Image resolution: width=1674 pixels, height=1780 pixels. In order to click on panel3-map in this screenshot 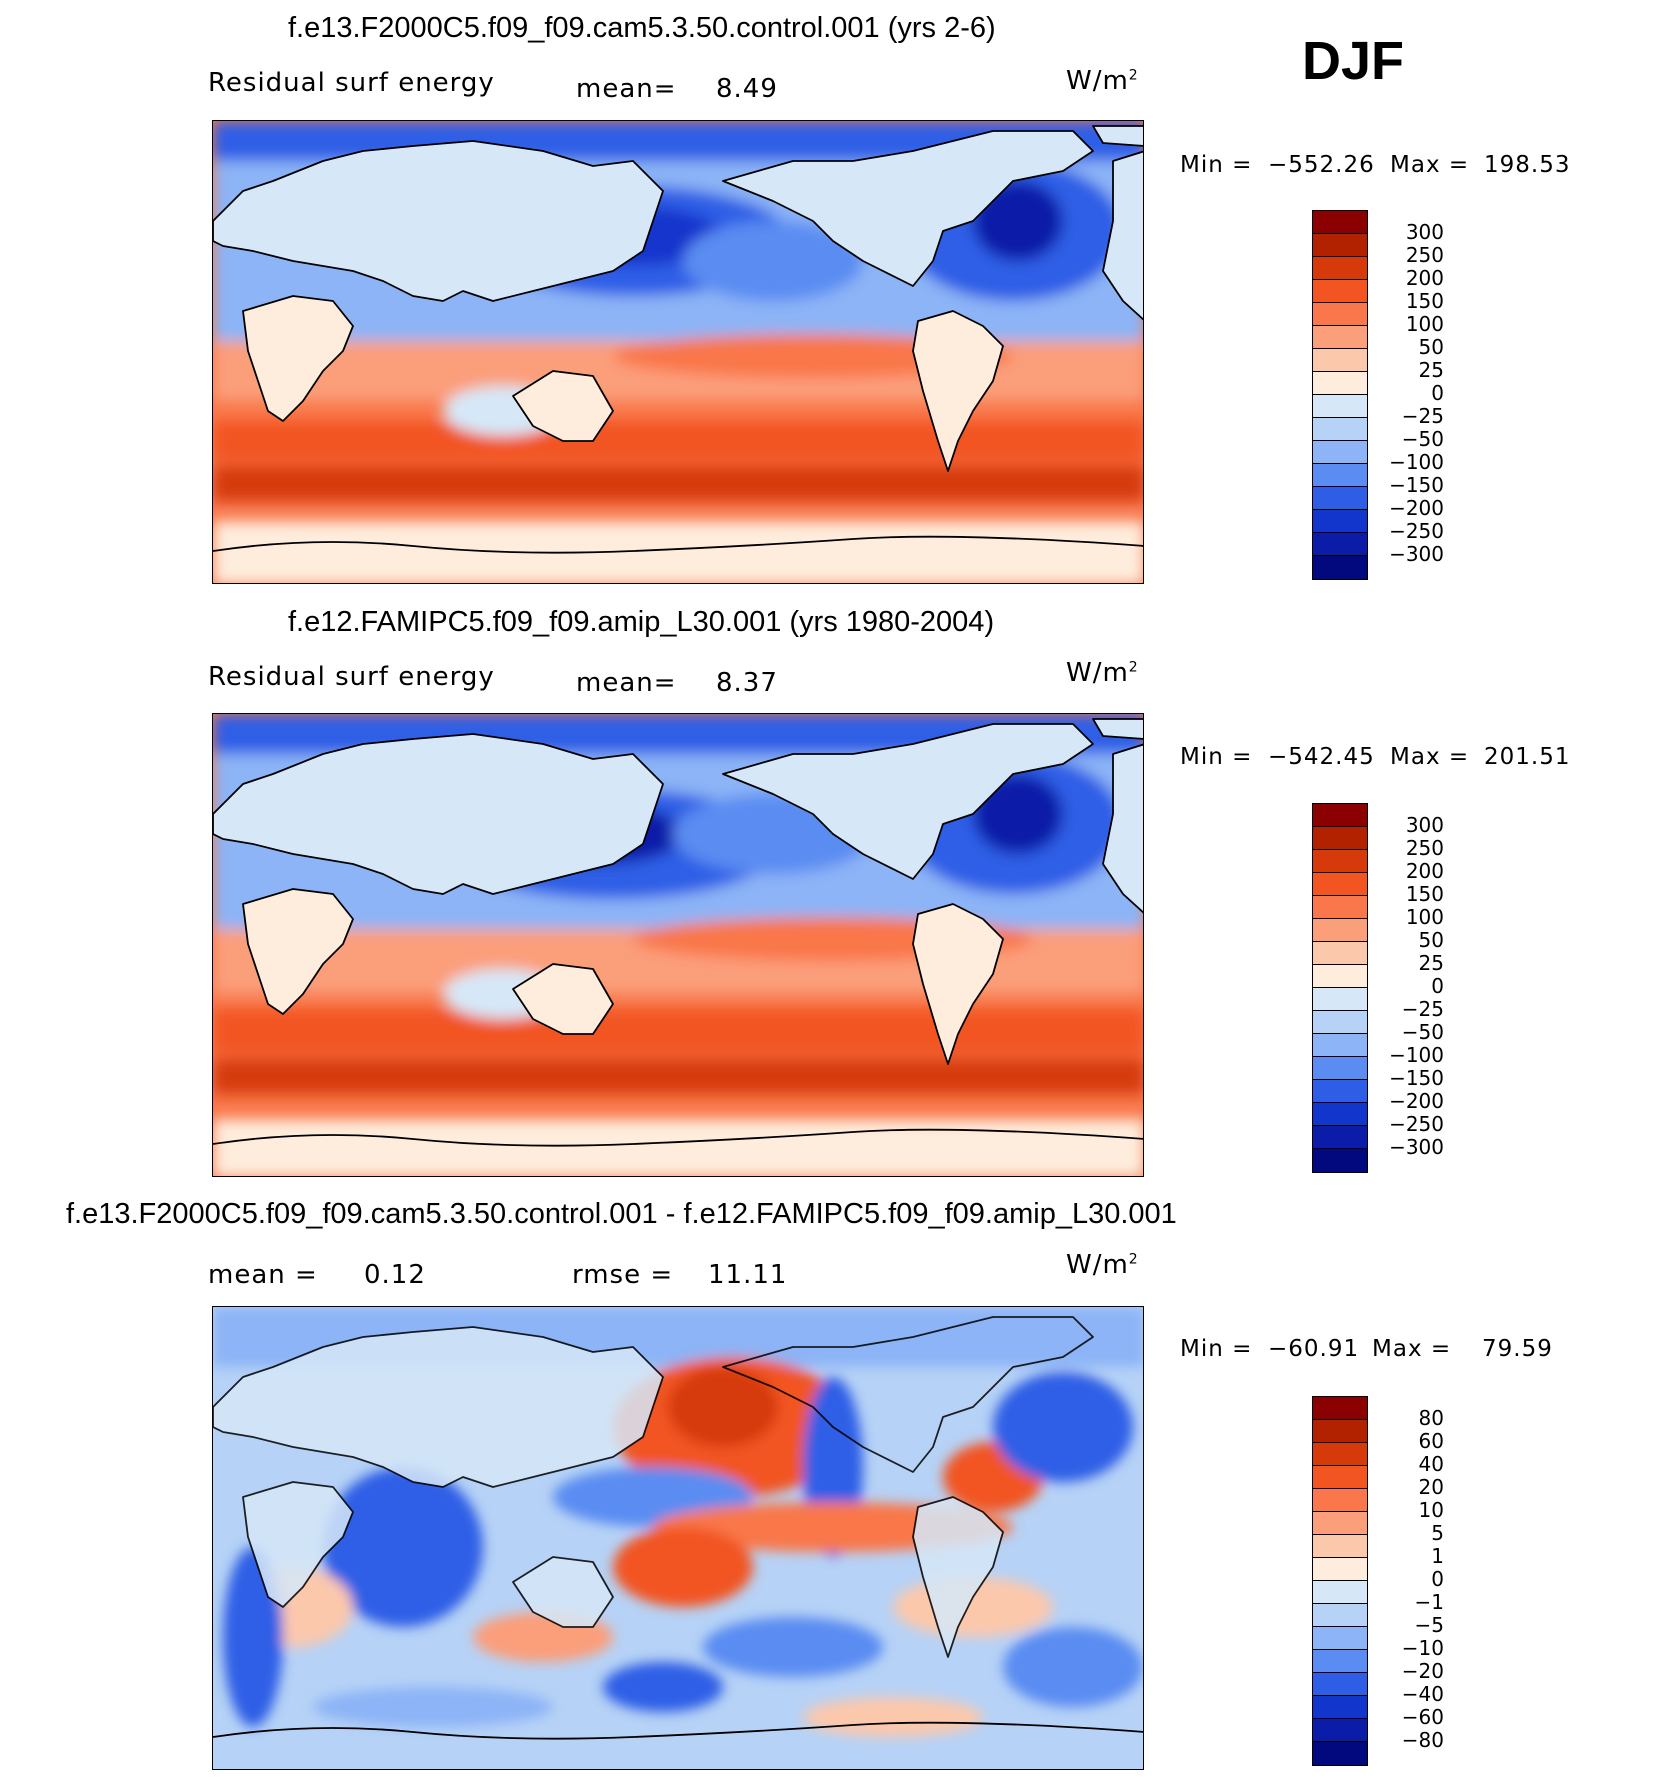, I will do `click(678, 1538)`.